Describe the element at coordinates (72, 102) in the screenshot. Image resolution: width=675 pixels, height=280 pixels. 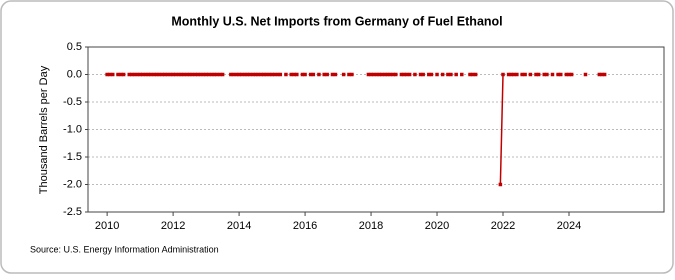
I see `y-tick-label: -0.5` at that location.